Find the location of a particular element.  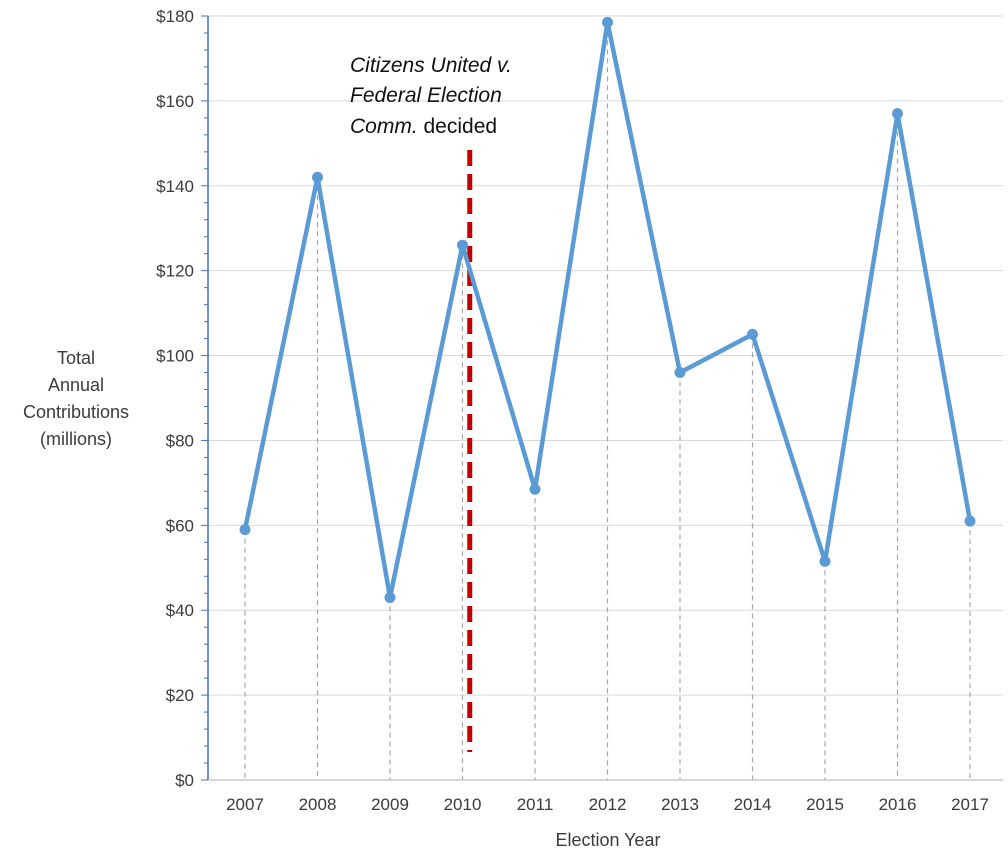

y-tick-labels: $0 $20 $40 $60 $80 $100 $120 $140 $160 $180 is located at coordinates (175, 398).